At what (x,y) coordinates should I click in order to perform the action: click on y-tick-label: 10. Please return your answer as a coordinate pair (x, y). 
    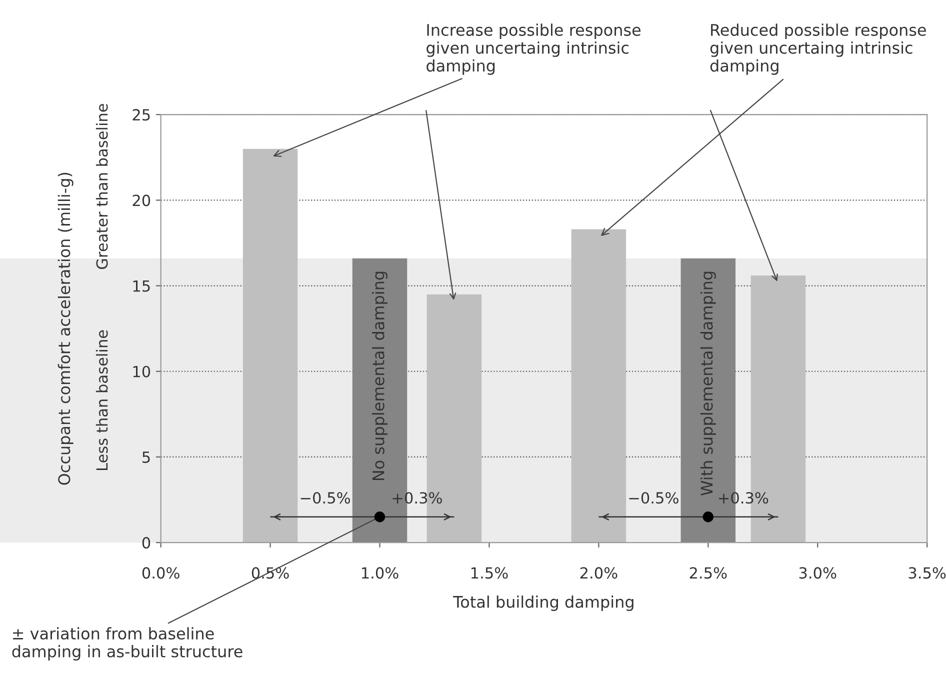
    Looking at the image, I should click on (141, 372).